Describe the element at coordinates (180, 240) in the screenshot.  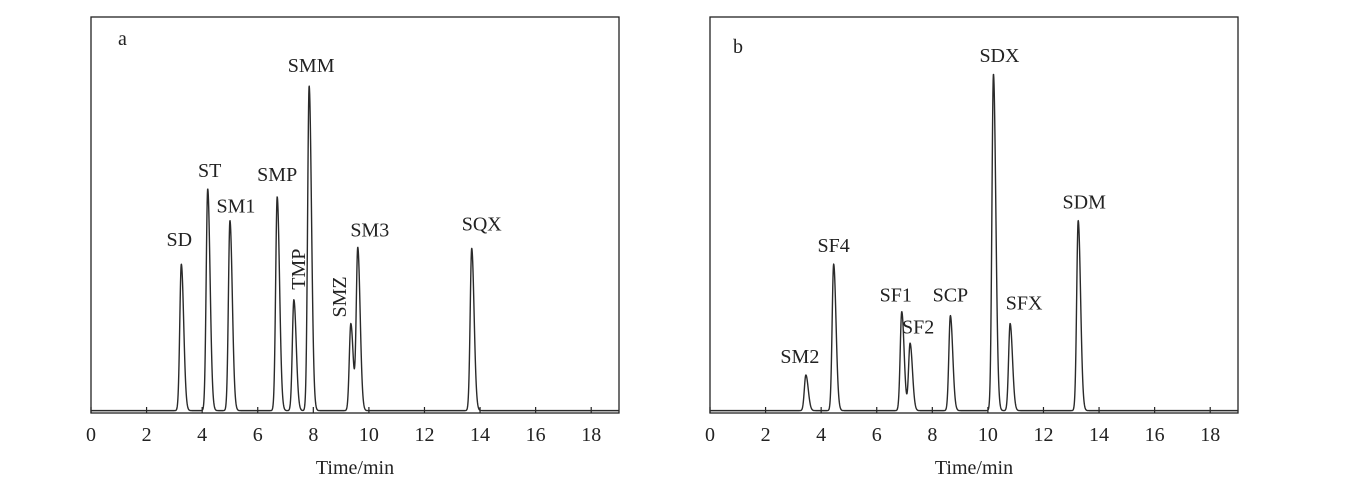
I see `peak-label: SD` at that location.